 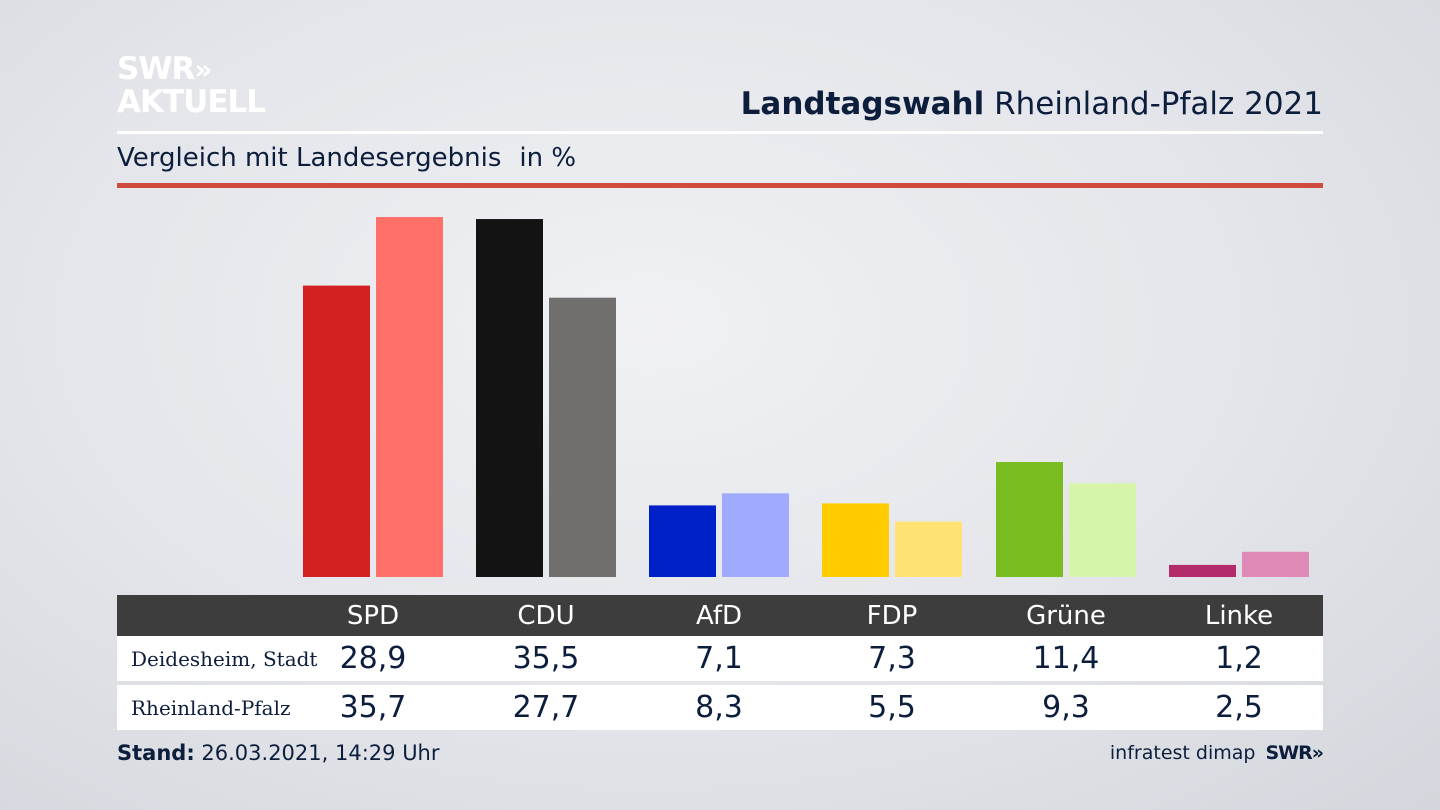 I want to click on bar-cdu-state, so click(x=582, y=437).